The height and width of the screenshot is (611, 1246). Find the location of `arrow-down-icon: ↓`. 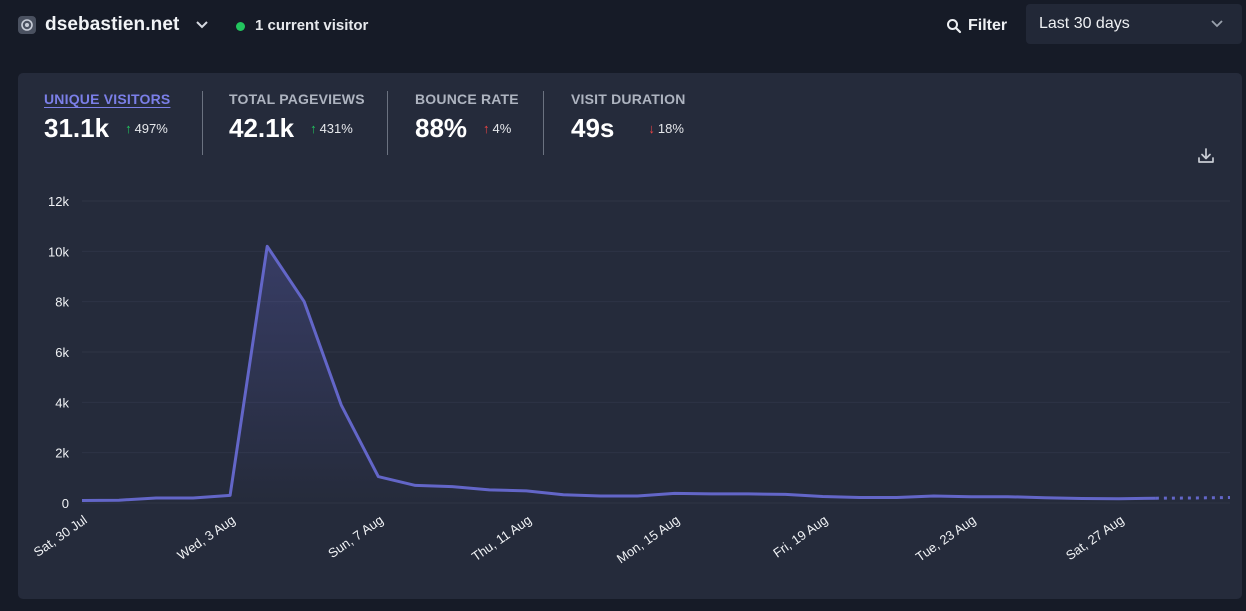

arrow-down-icon: ↓ is located at coordinates (651, 128).